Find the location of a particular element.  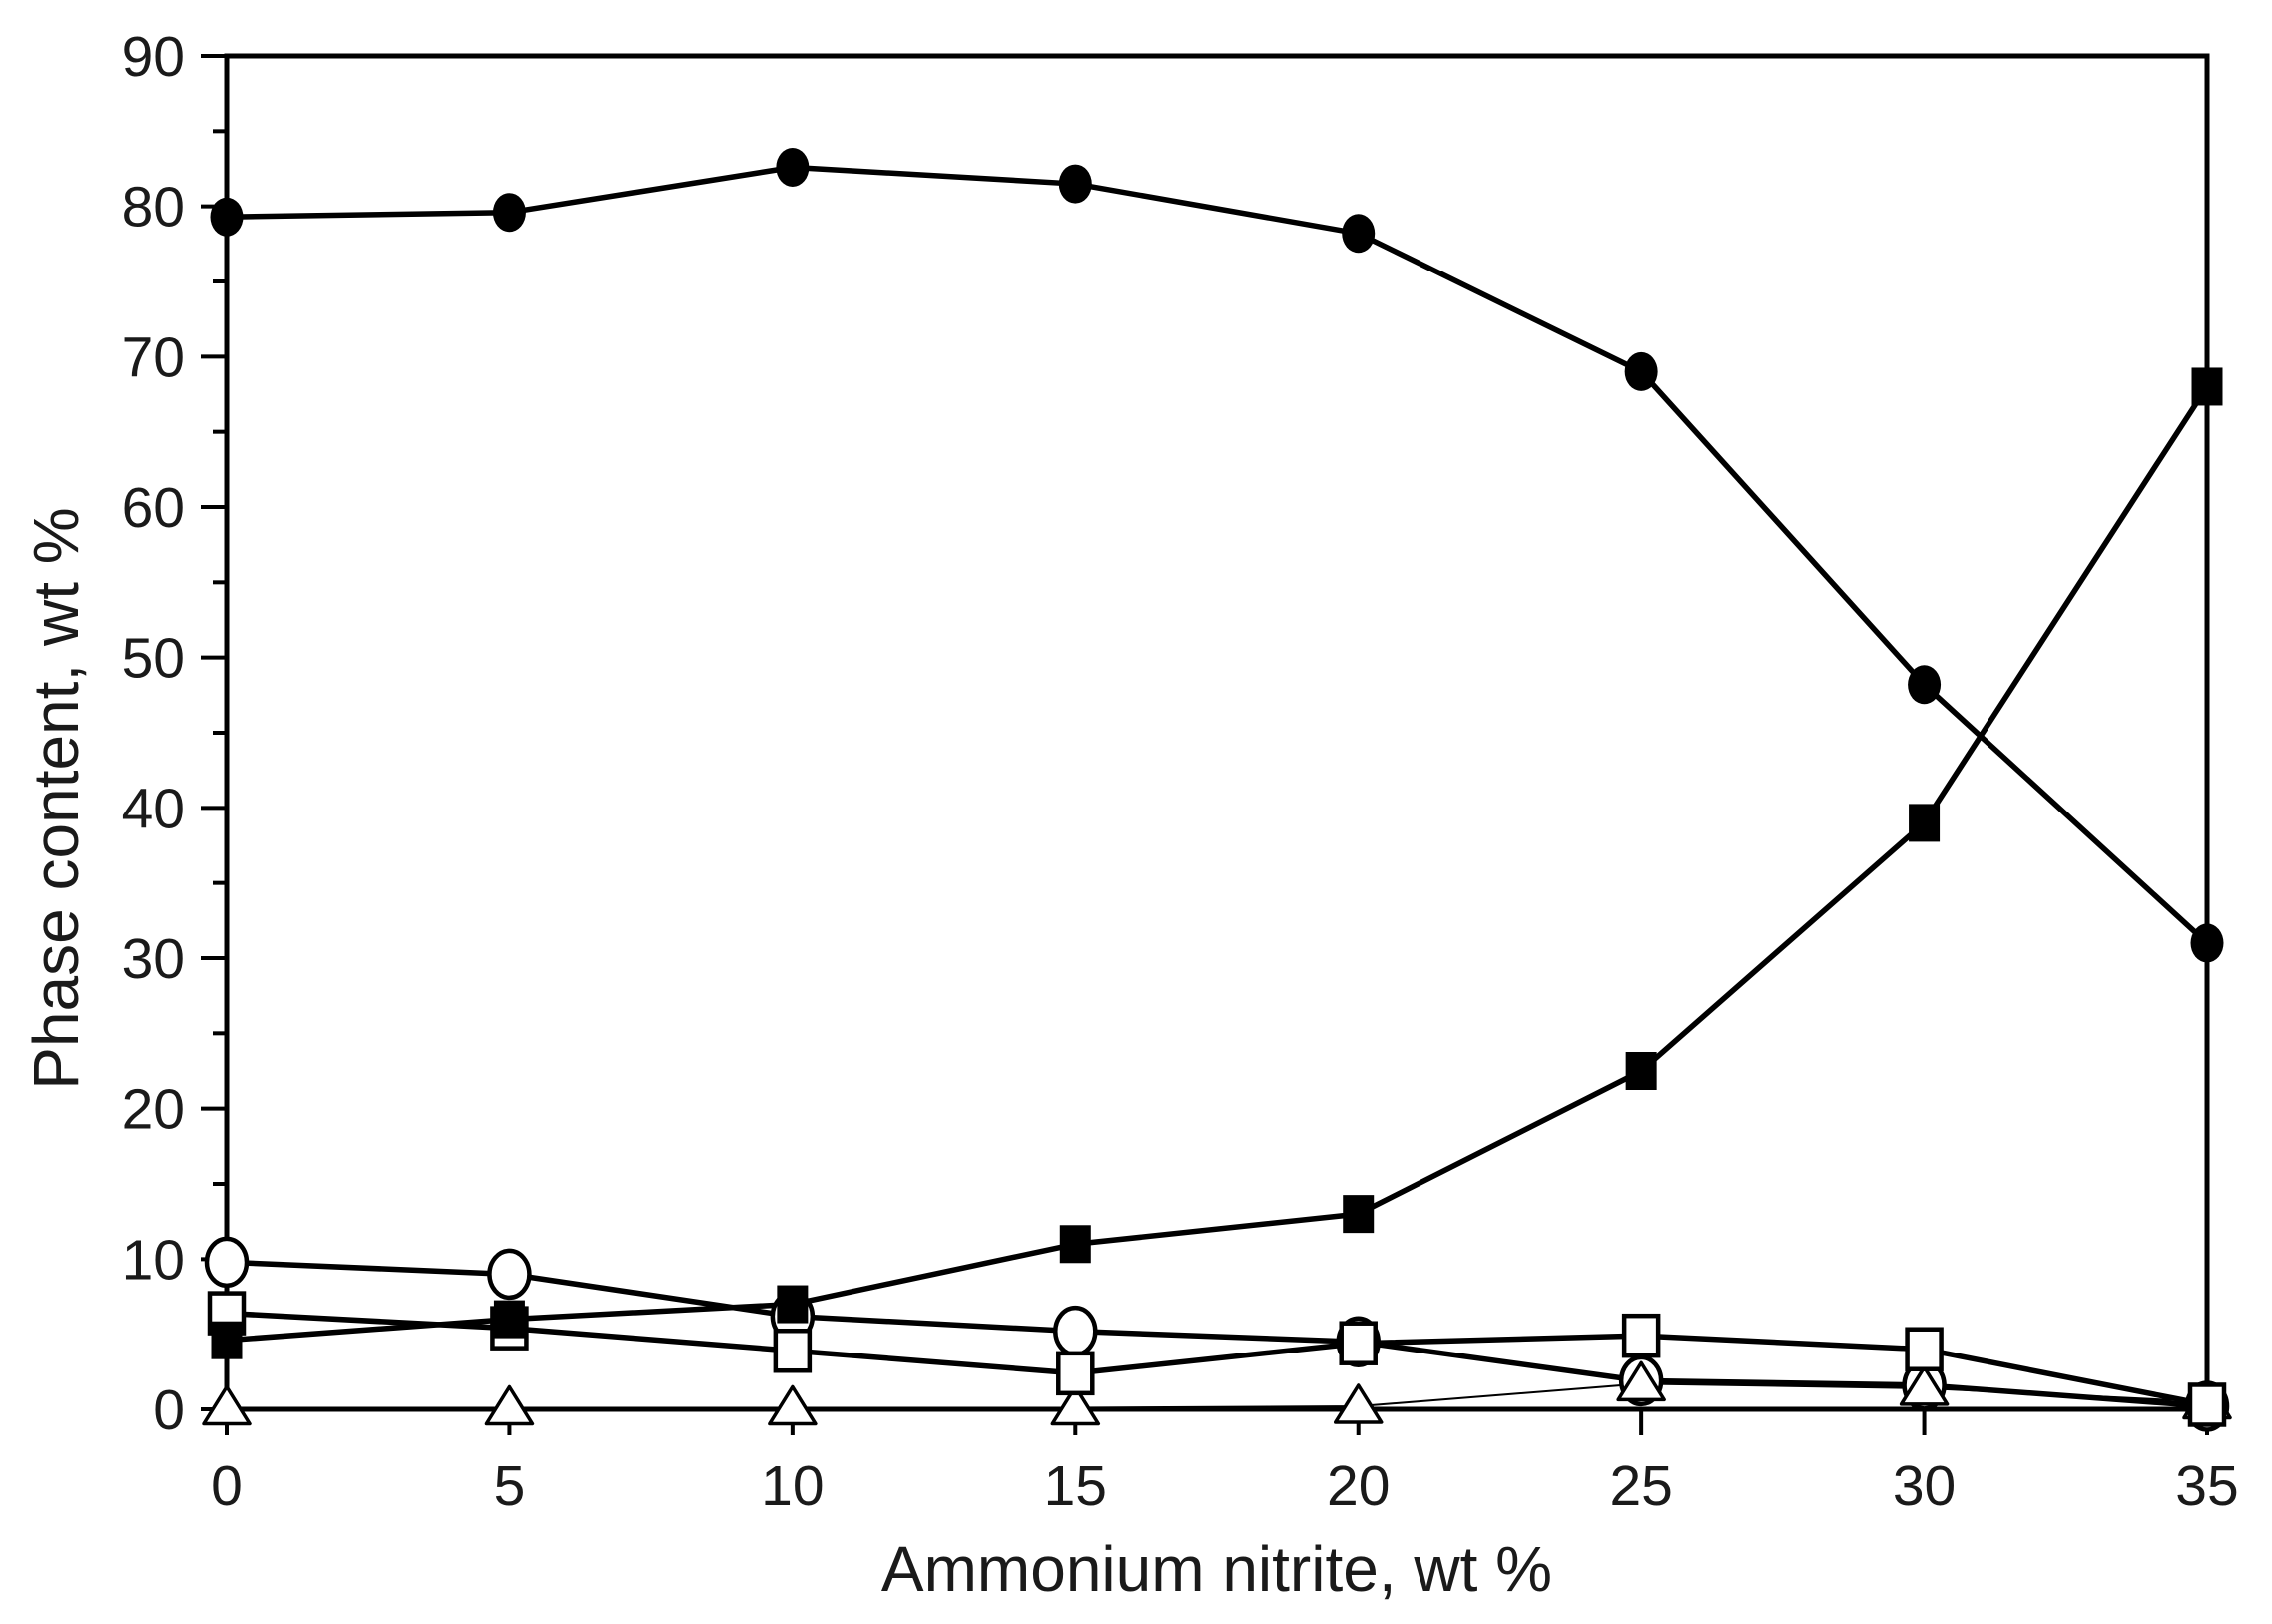

y-tick-label: 20 is located at coordinates (153, 1110).